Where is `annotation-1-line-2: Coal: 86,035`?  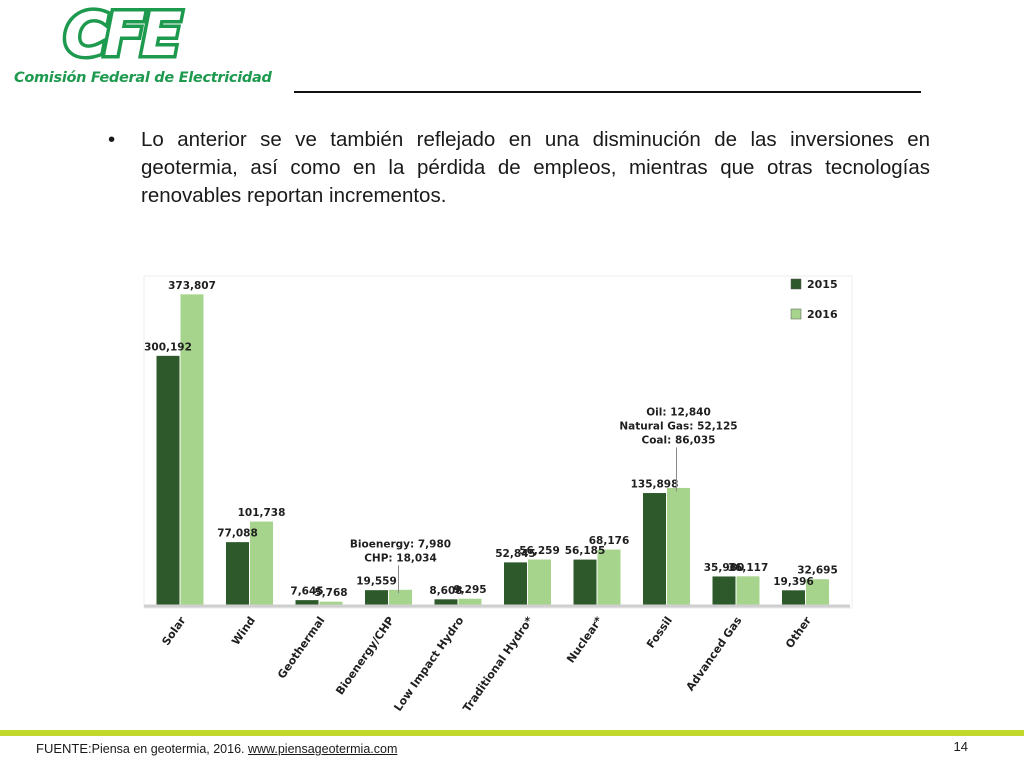 annotation-1-line-2: Coal: 86,035 is located at coordinates (679, 440).